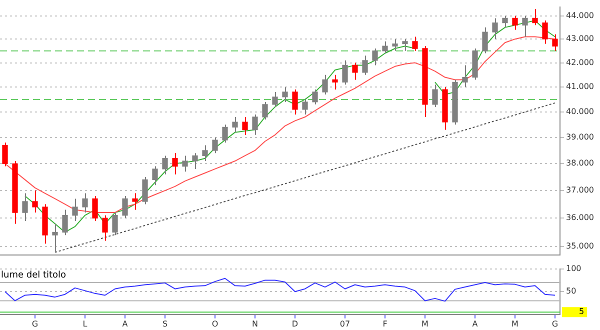 The image size is (600, 330). I want to click on x-tick-label: L, so click(85, 323).